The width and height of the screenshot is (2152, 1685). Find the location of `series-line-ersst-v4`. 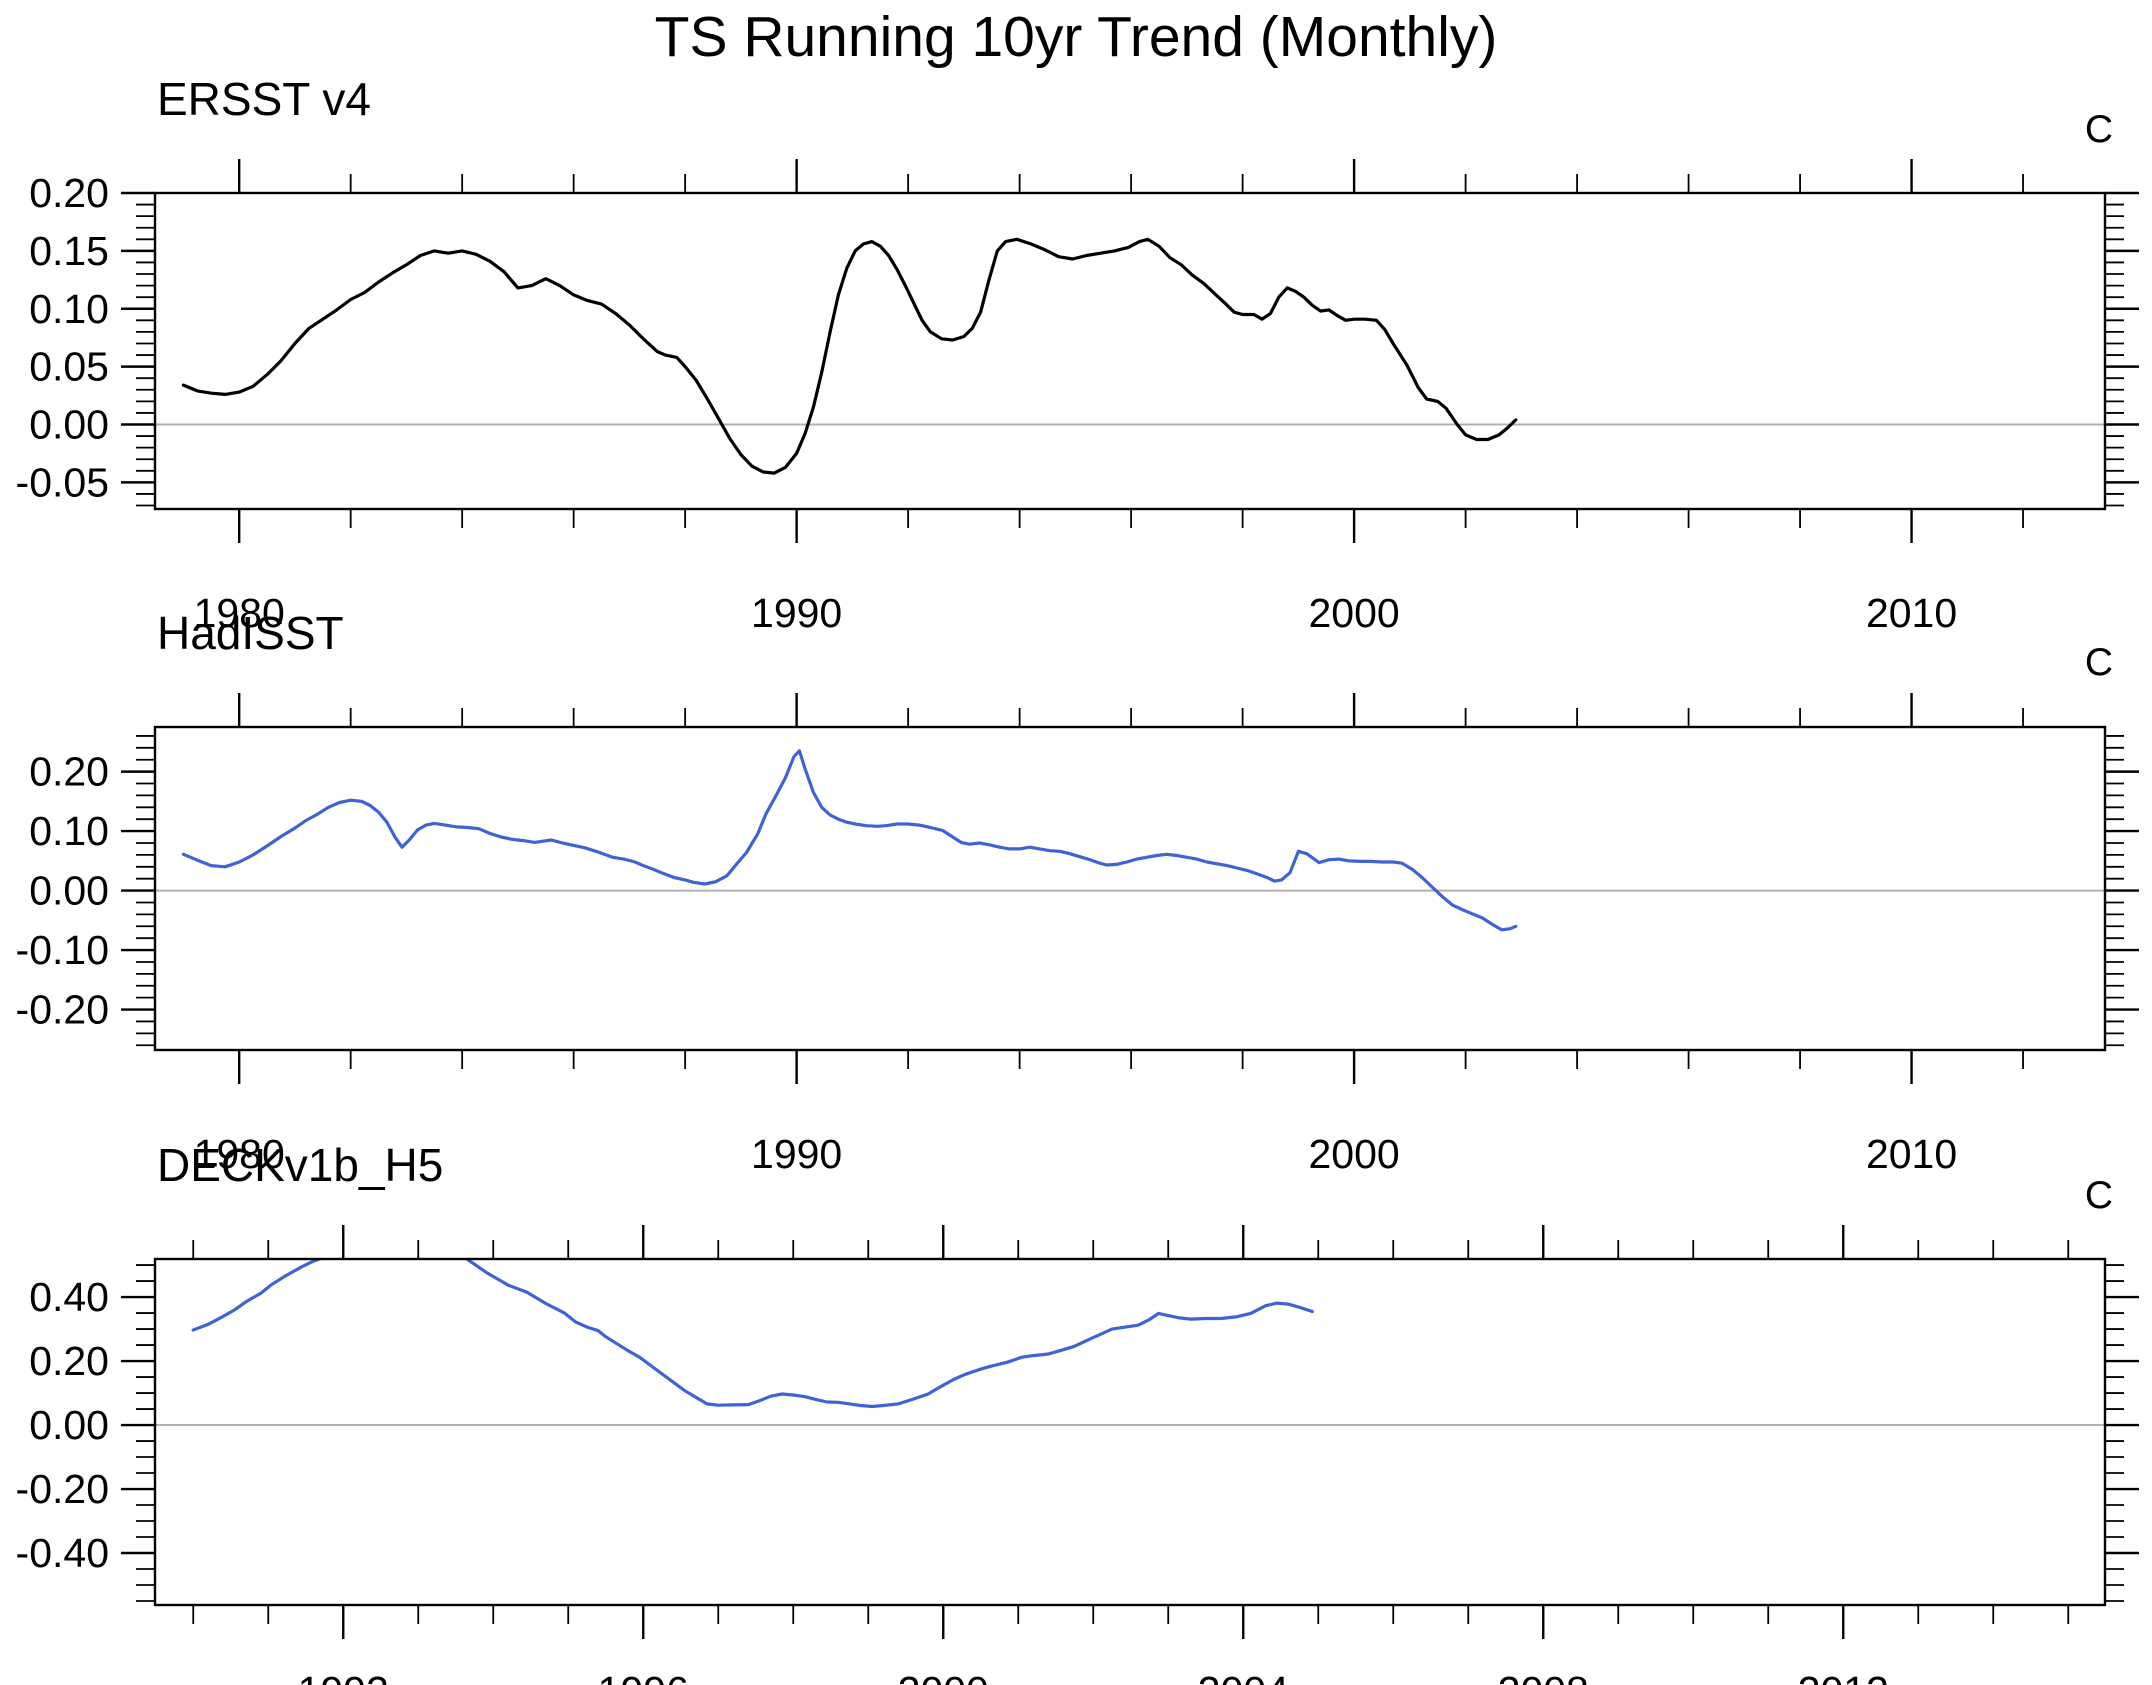

series-line-ersst-v4 is located at coordinates (849, 356).